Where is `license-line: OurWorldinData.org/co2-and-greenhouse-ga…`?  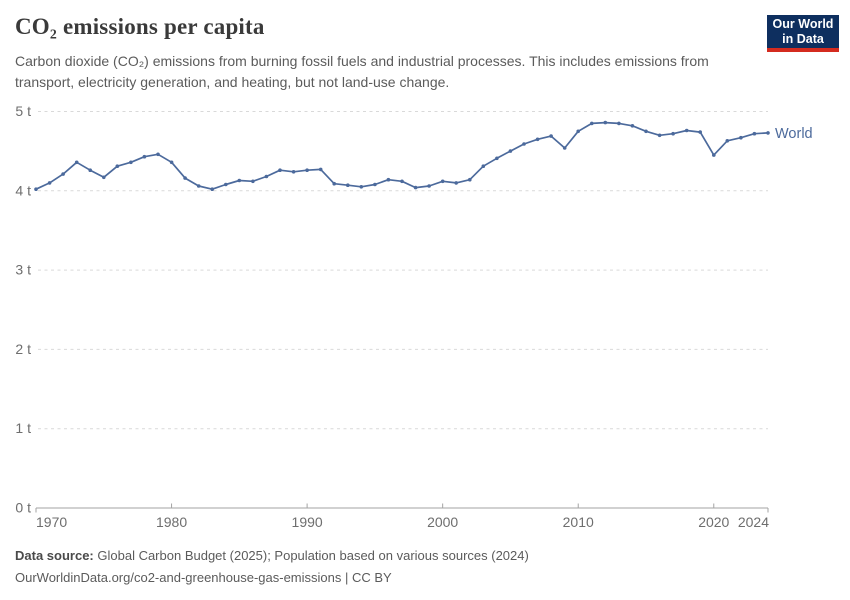 license-line: OurWorldinData.org/co2-and-greenhouse-ga… is located at coordinates (203, 577).